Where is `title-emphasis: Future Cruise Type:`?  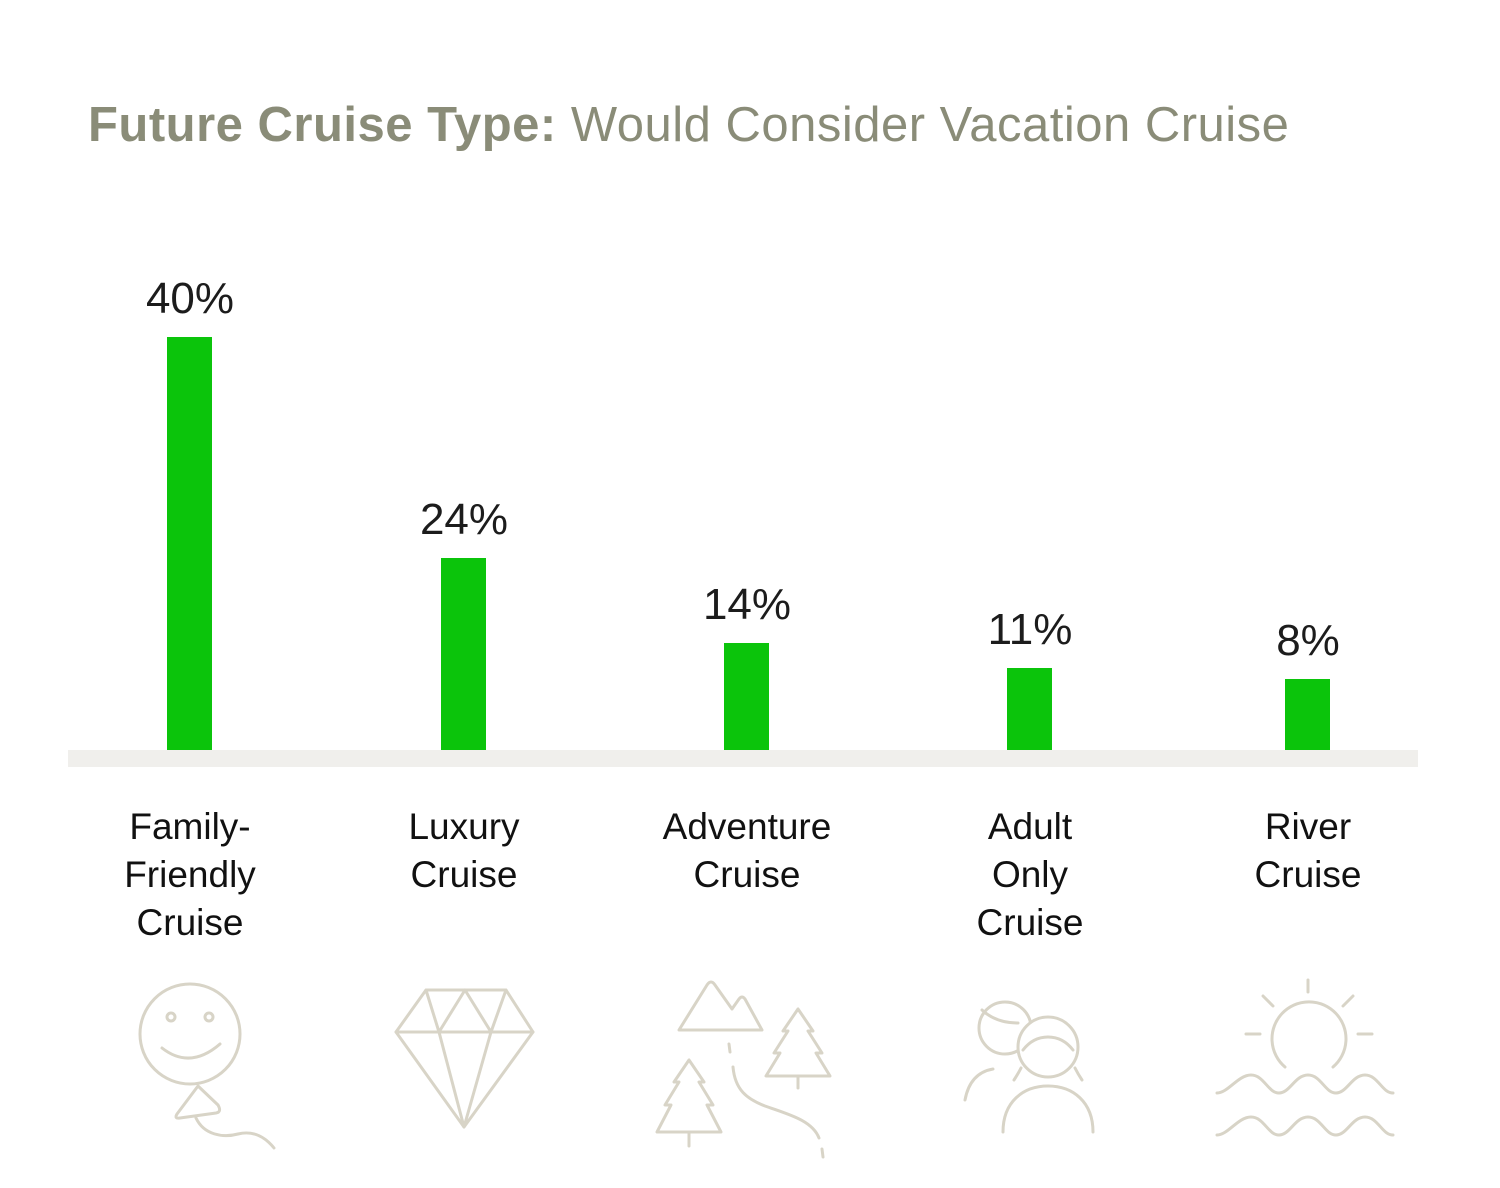
title-emphasis: Future Cruise Type: is located at coordinates (322, 125).